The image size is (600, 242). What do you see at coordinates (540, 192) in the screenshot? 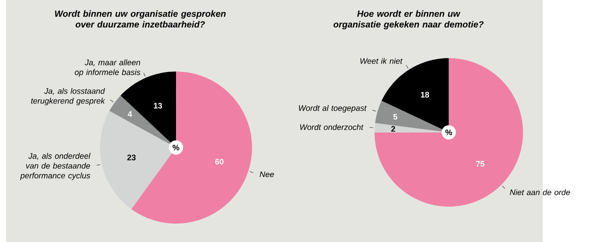
I see `slice-label: Niet aan de orde` at bounding box center [540, 192].